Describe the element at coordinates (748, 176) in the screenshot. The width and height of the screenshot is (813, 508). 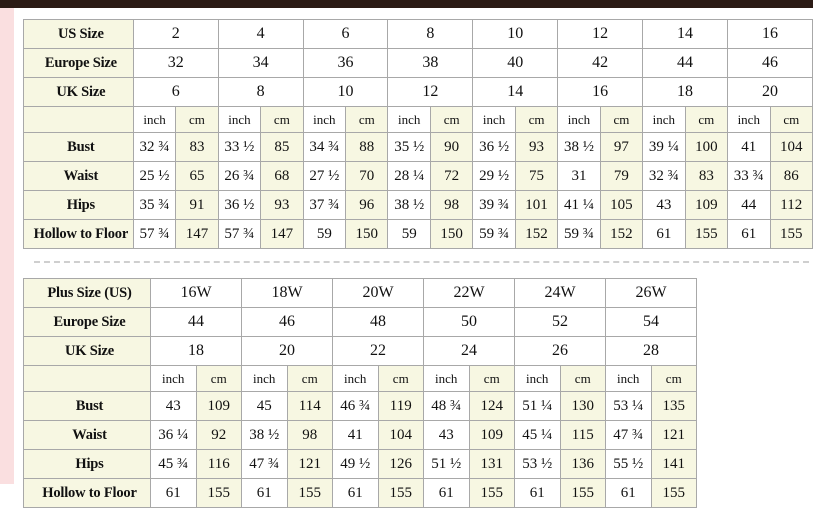
I see `measurement-cell-inch: 33 ¾` at that location.